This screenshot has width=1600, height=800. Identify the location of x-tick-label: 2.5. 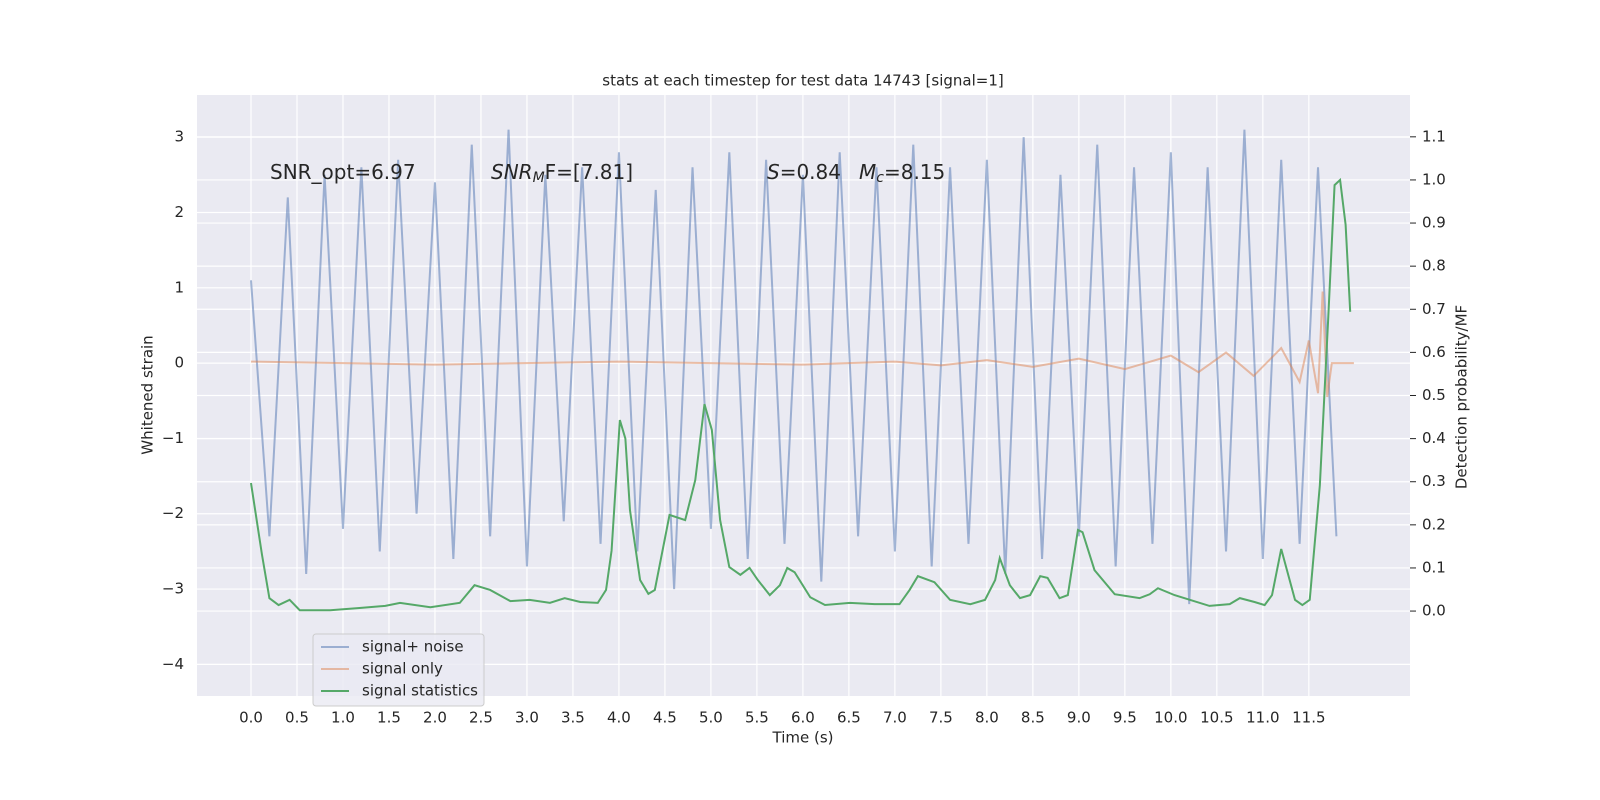
(481, 718).